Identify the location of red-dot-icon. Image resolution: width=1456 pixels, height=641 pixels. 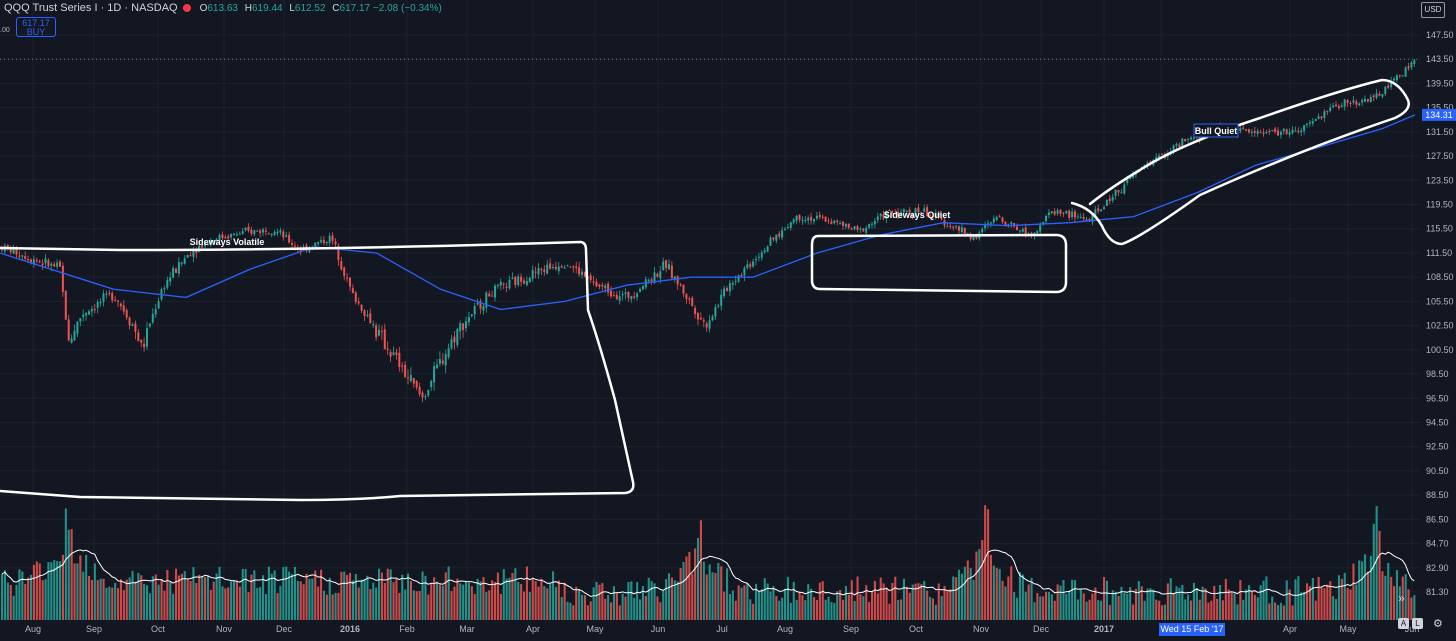
(186, 8).